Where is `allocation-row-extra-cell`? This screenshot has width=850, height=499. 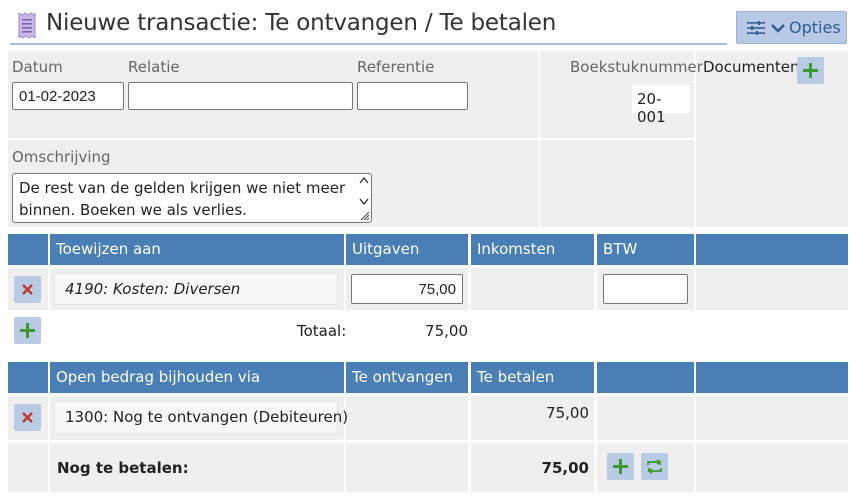 allocation-row-extra-cell is located at coordinates (772, 289).